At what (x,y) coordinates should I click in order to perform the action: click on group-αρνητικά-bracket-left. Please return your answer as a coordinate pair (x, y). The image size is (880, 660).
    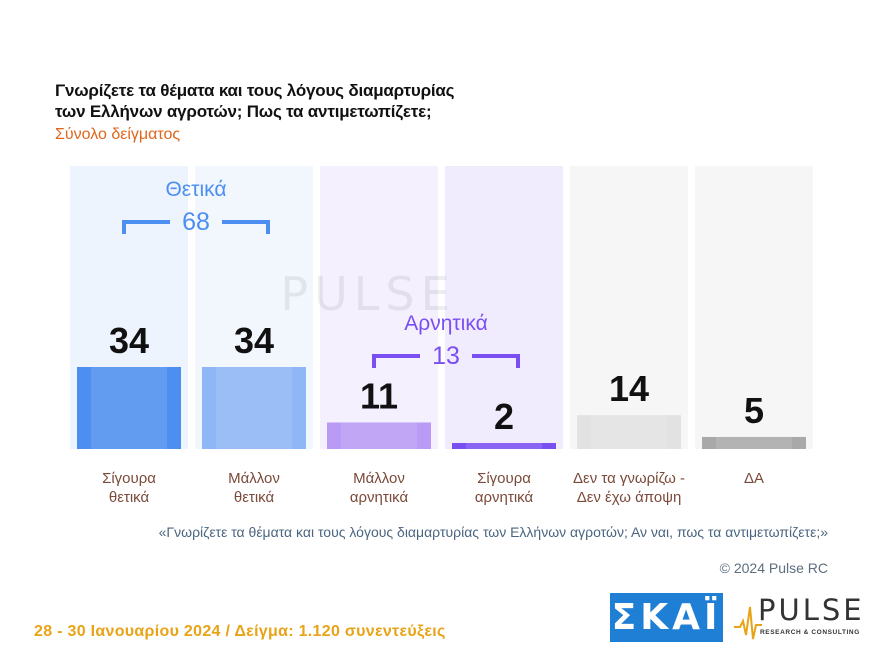
    Looking at the image, I should click on (396, 361).